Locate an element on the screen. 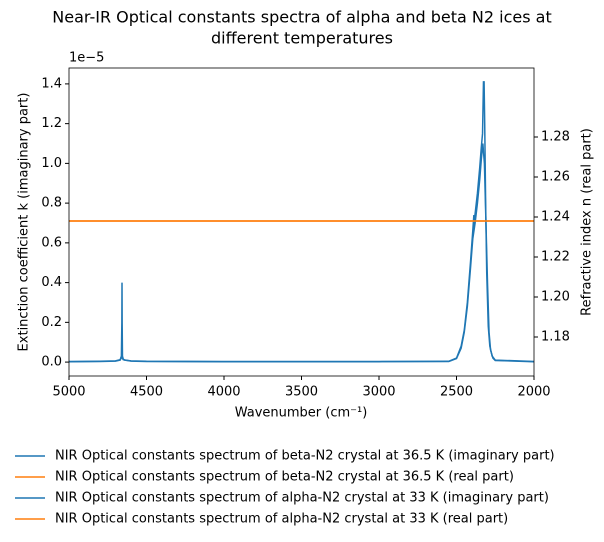 The height and width of the screenshot is (542, 604). y-tick-label: 1.4 is located at coordinates (51, 83).